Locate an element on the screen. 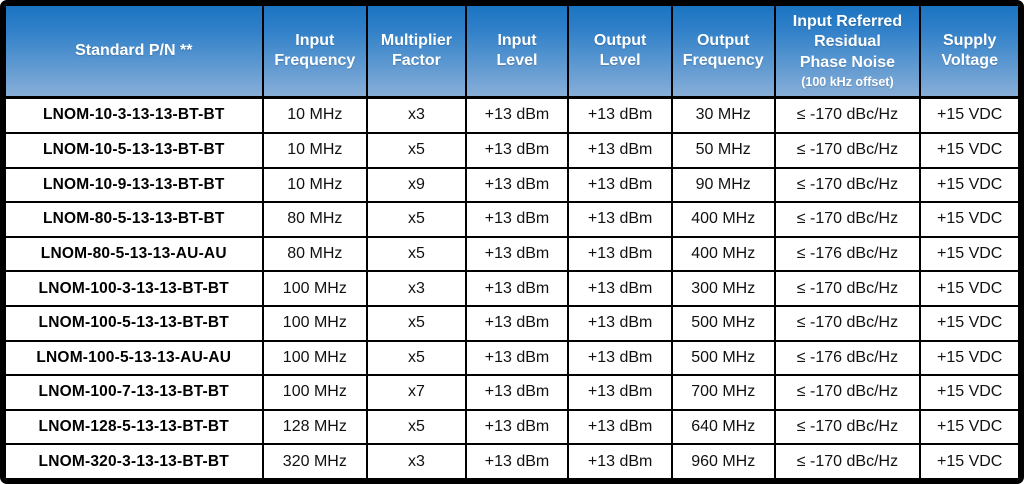  cell-output-frequency: 50 MHz is located at coordinates (723, 150).